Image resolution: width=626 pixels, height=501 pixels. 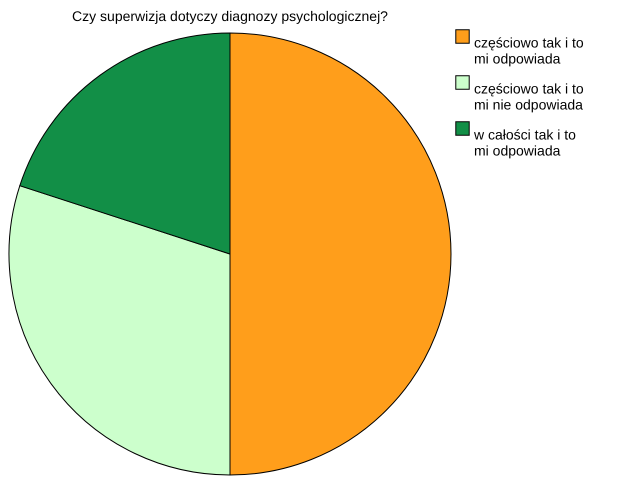 I want to click on legend-label: częściowo tak i to mi nie odpowiada, so click(x=529, y=96).